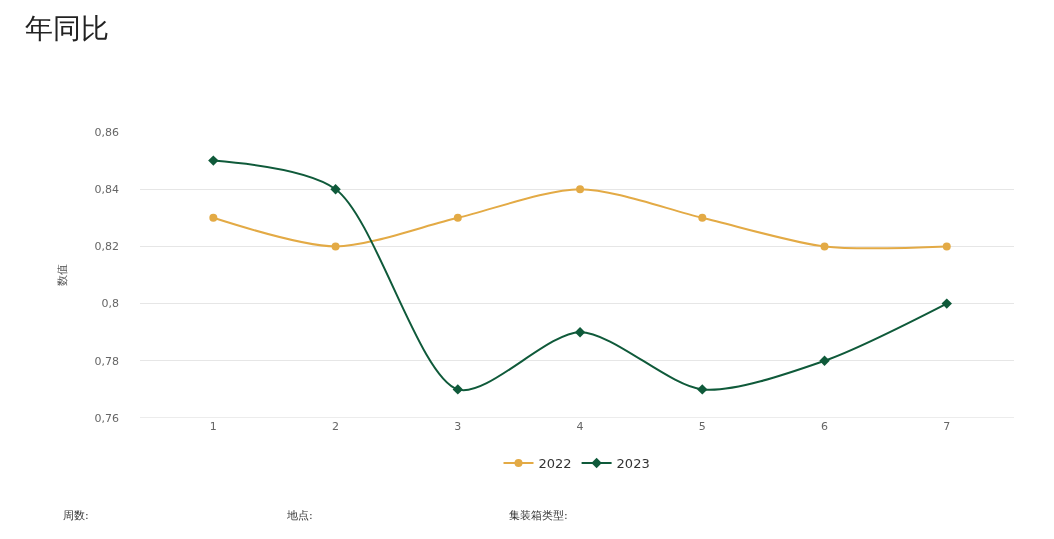 Image resolution: width=1054 pixels, height=539 pixels. What do you see at coordinates (213, 426) in the screenshot?
I see `x-tick-label: 1` at bounding box center [213, 426].